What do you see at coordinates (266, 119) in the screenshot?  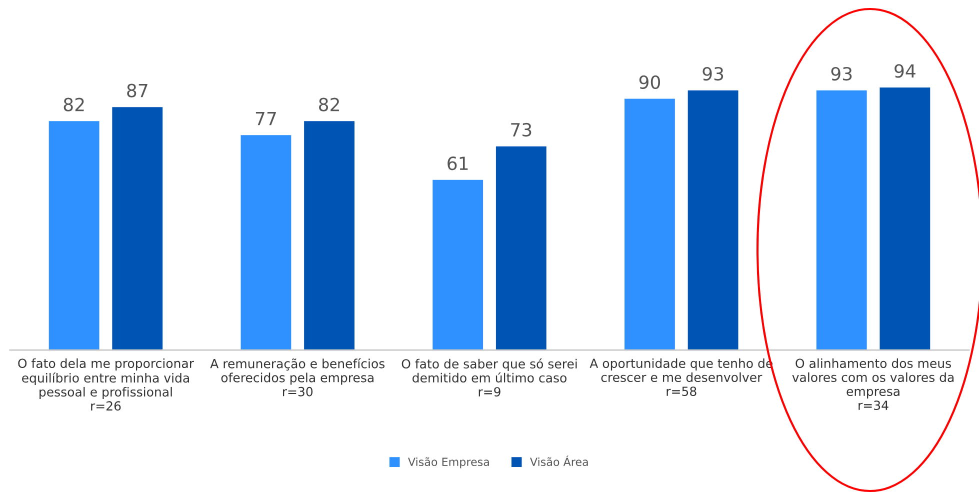 I see `data-label: 77` at bounding box center [266, 119].